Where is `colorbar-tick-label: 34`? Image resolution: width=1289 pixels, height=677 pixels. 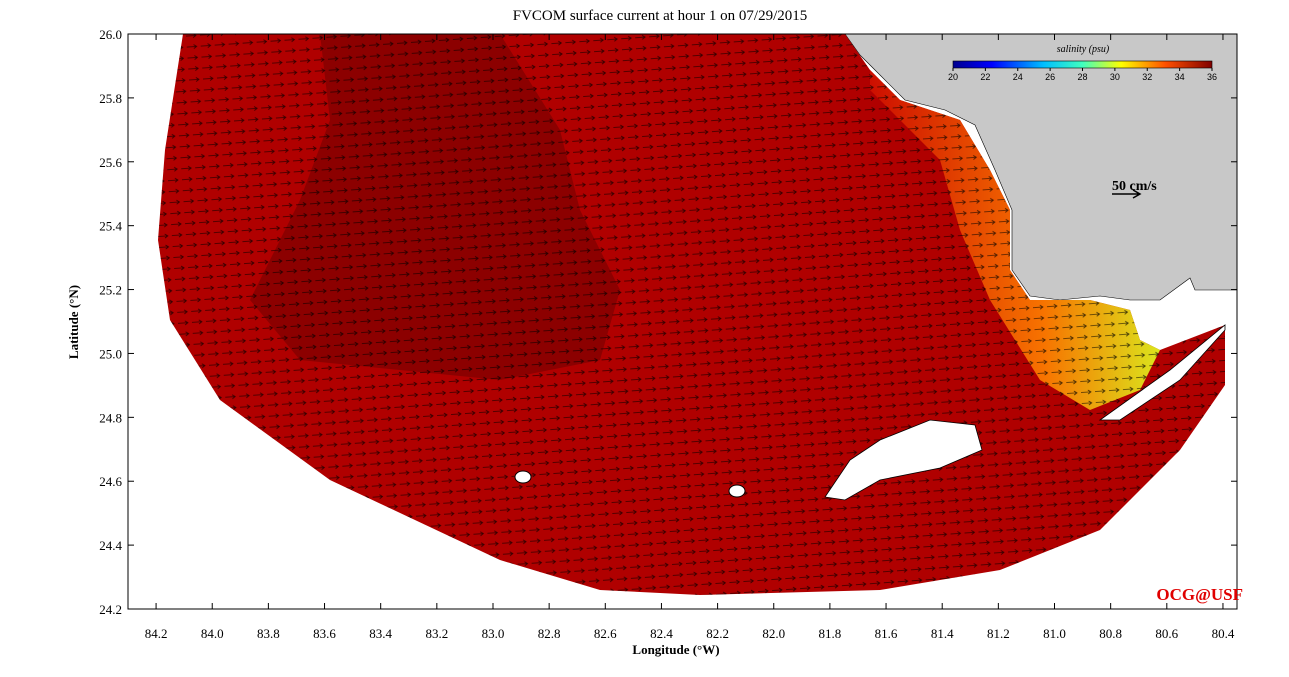 colorbar-tick-label: 34 is located at coordinates (1180, 77).